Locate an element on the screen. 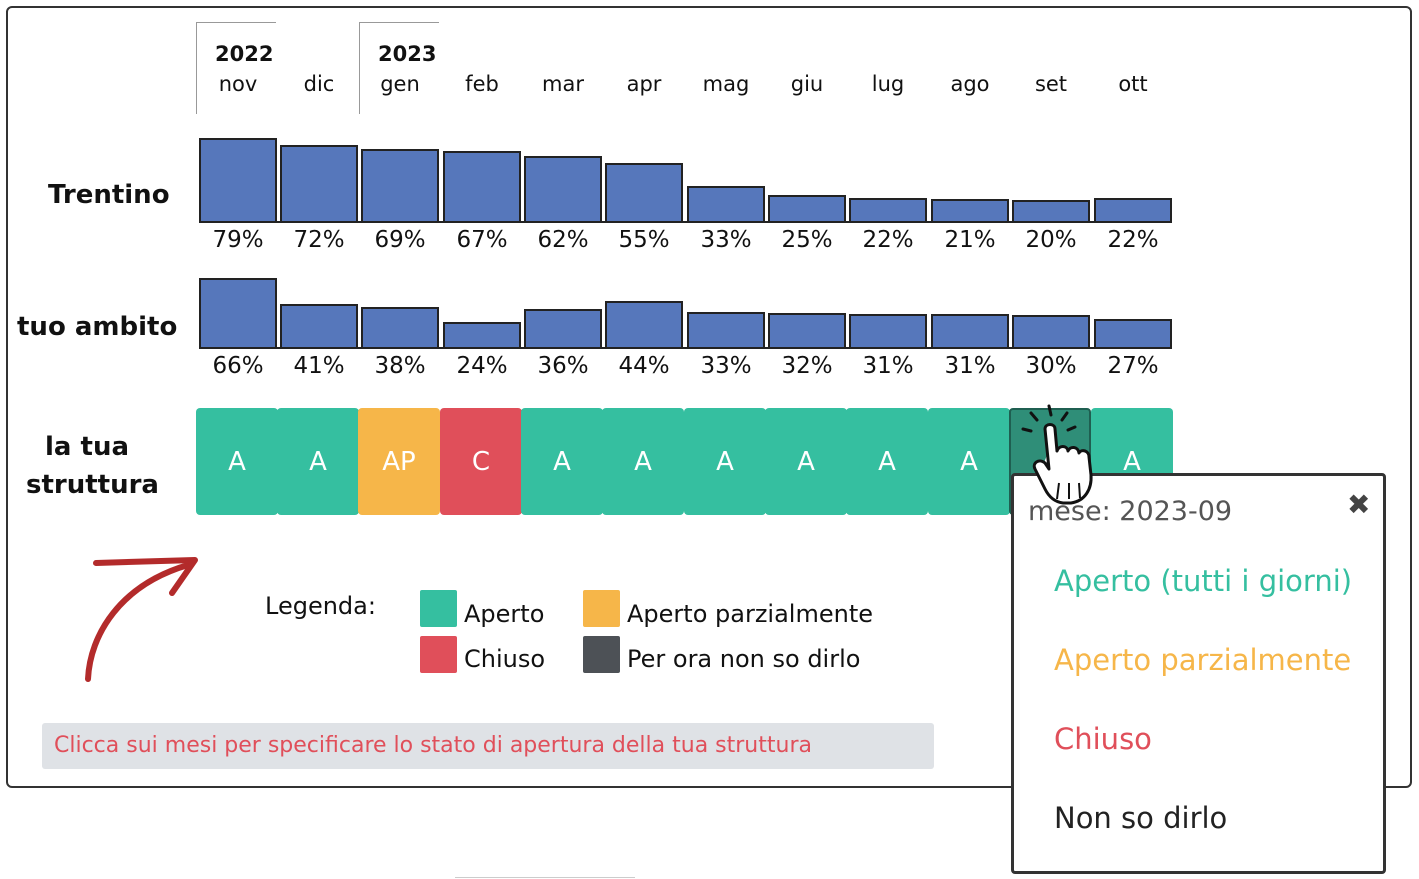  trentino-value-label: 25% is located at coordinates (807, 240).